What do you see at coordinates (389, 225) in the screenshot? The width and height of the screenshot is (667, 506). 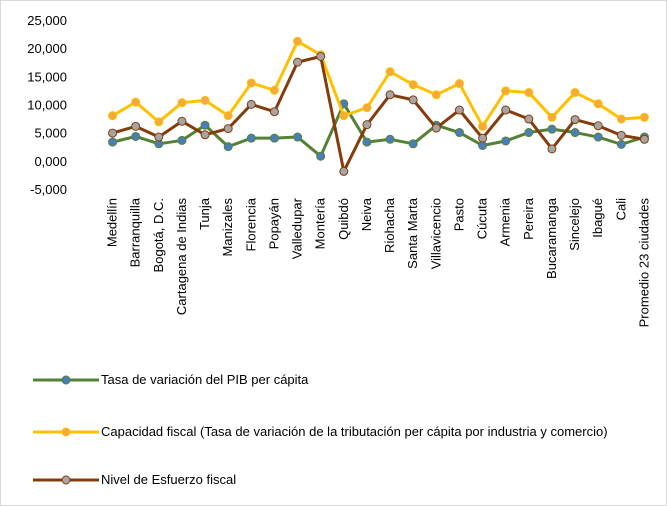 I see `x-tick-label: Riohacha` at bounding box center [389, 225].